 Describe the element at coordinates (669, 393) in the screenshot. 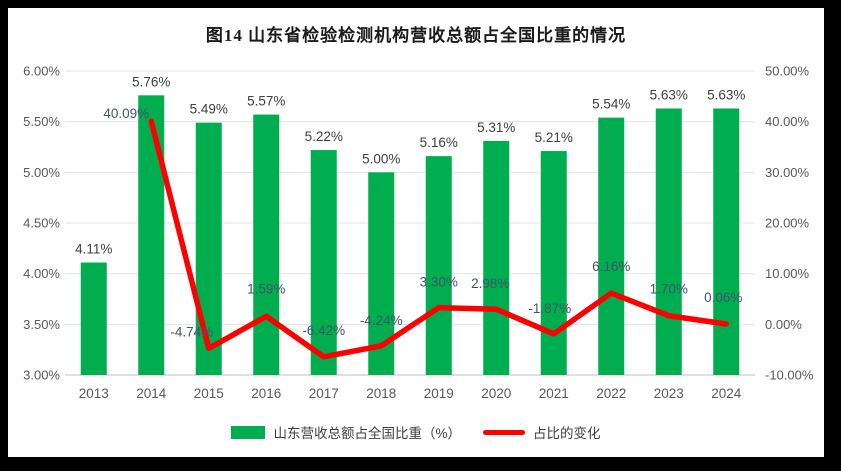

I see `x-axis-category-label: 2023` at that location.